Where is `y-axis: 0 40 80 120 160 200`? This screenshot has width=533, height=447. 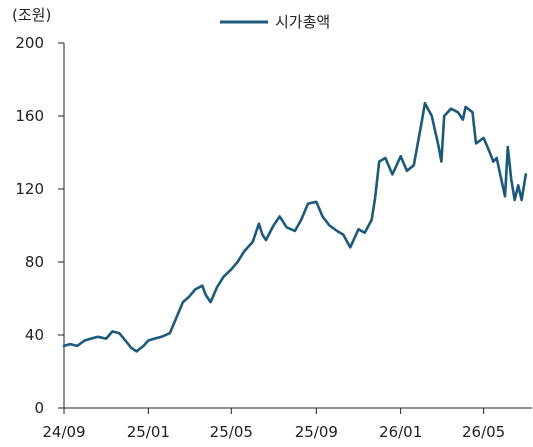 y-axis: 0 40 80 120 160 200 is located at coordinates (40, 225).